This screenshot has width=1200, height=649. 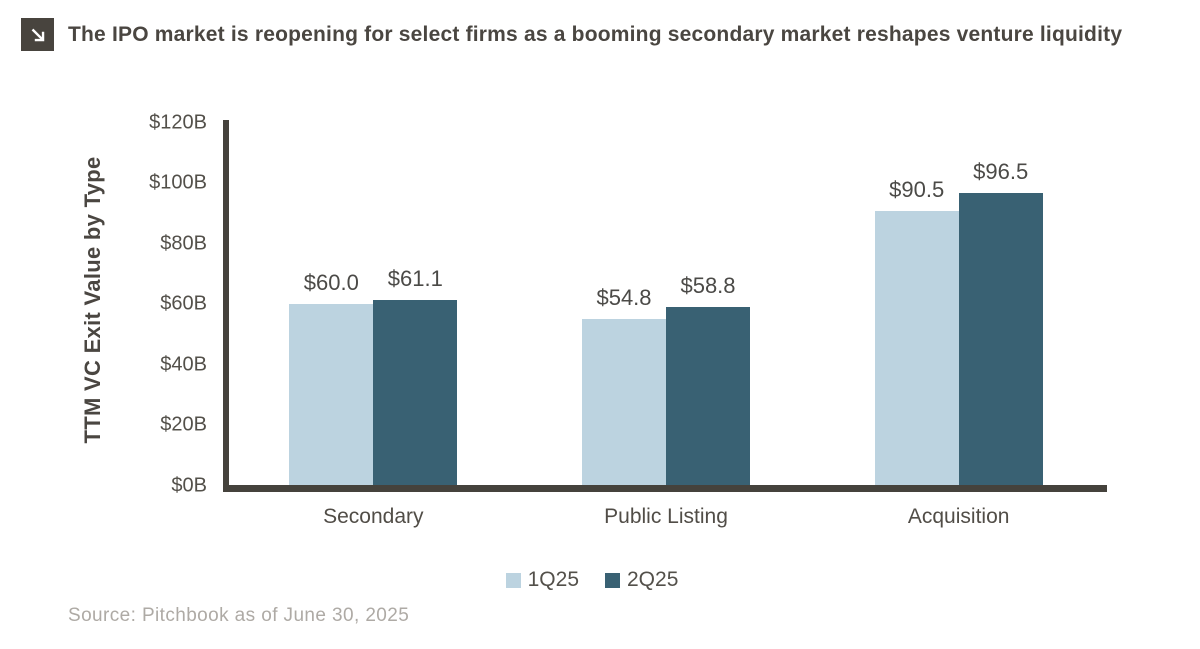 I want to click on y-axis-tick: $20B, so click(x=183, y=424).